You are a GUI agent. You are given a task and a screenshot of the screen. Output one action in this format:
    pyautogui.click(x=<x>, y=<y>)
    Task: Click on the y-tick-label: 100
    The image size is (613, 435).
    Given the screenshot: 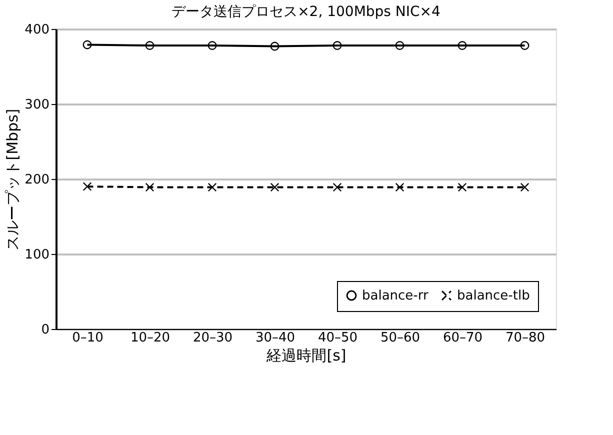 What is the action you would take?
    pyautogui.click(x=37, y=255)
    